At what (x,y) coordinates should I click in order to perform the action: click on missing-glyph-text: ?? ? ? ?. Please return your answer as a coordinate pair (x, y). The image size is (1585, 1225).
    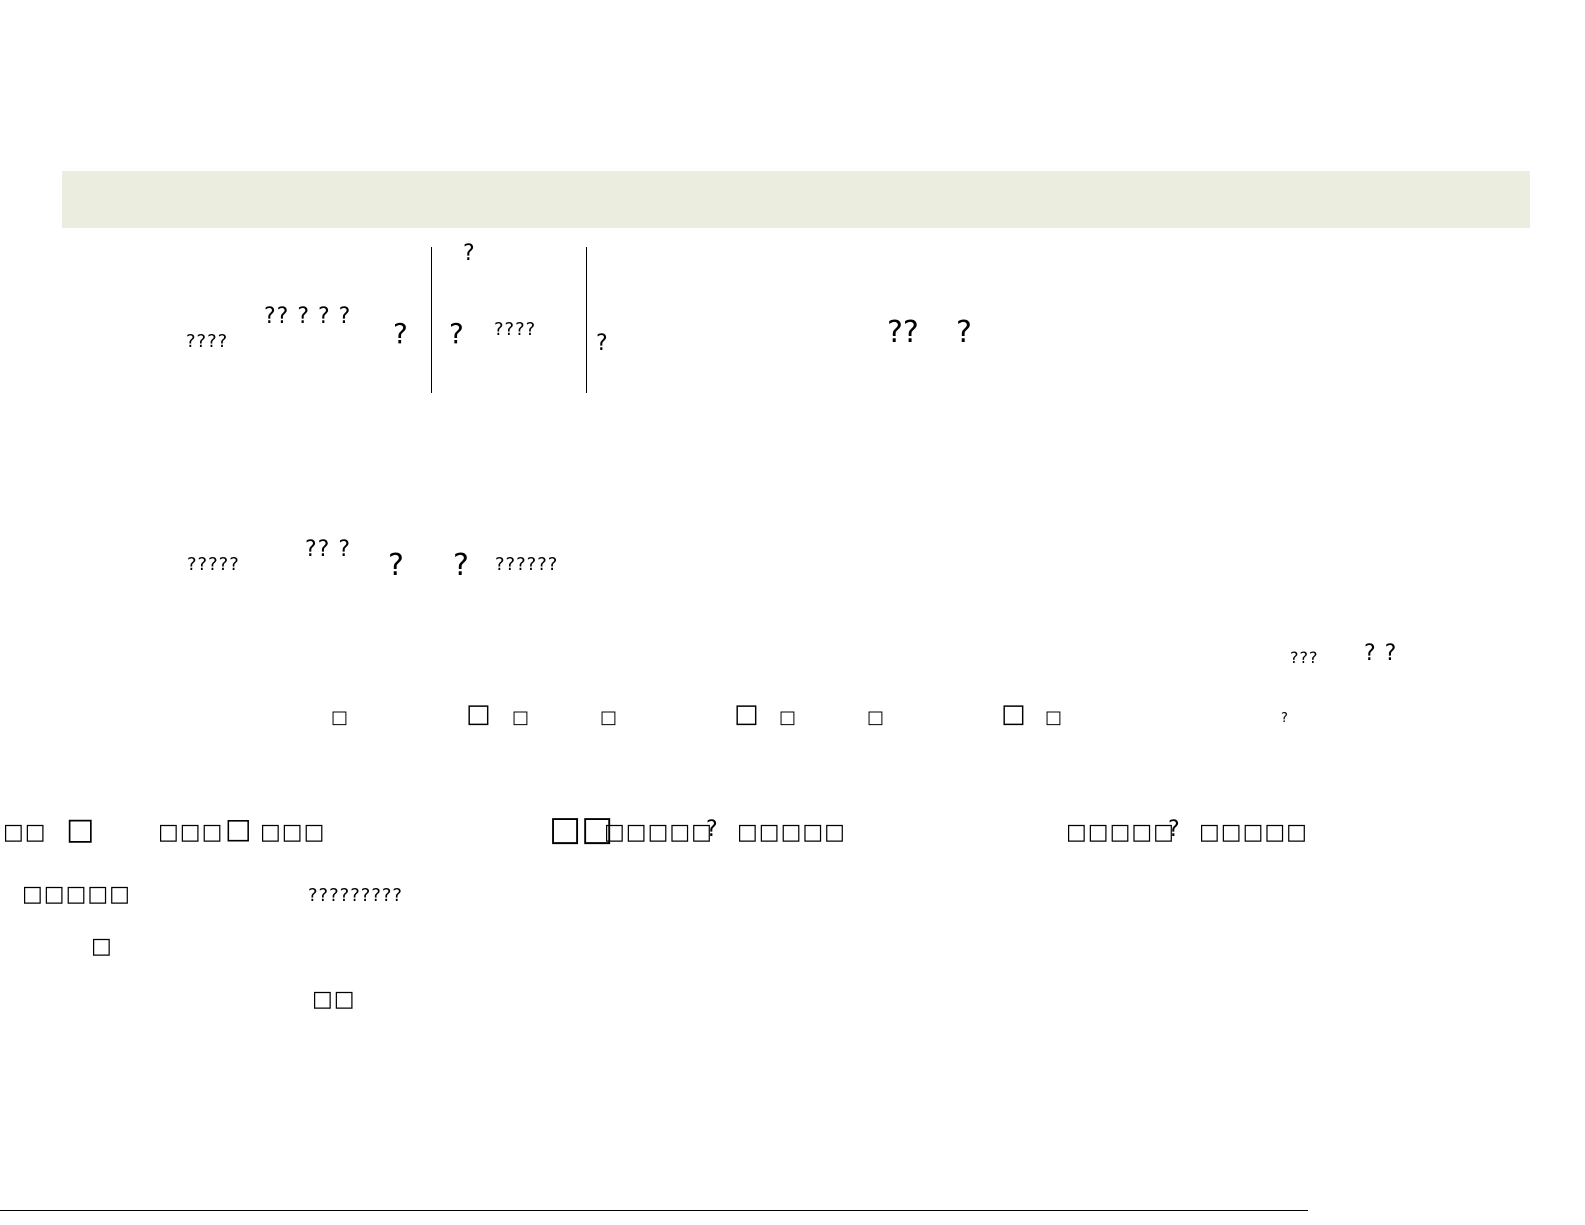
    Looking at the image, I should click on (308, 316).